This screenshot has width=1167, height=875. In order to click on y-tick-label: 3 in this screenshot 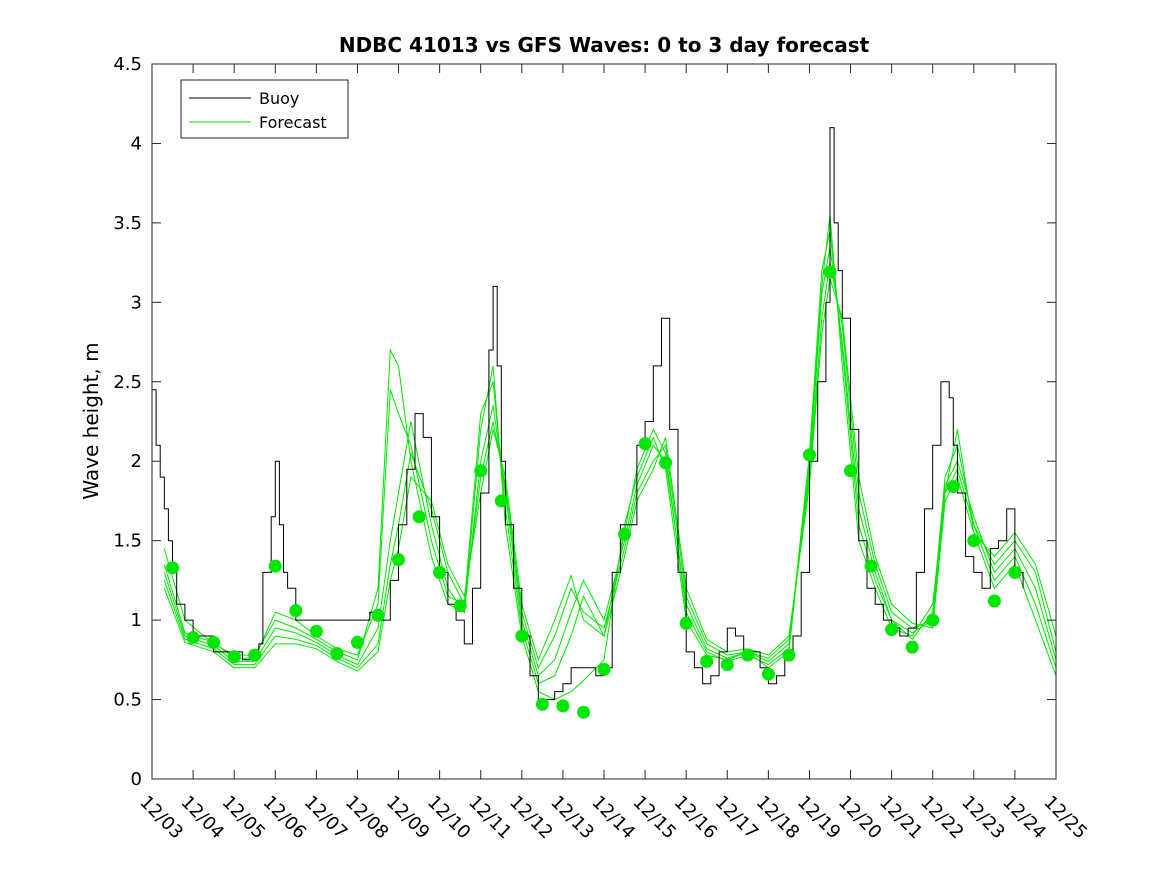, I will do `click(136, 302)`.